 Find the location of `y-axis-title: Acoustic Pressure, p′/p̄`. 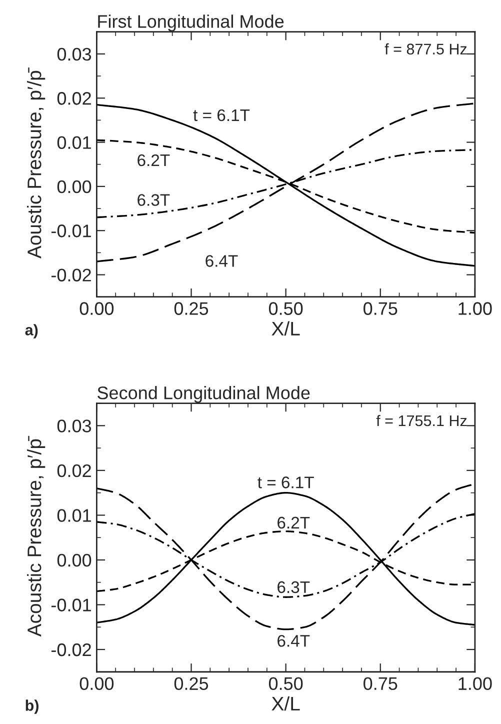

y-axis-title: Acoustic Pressure, p′/p̄ is located at coordinates (36, 536).